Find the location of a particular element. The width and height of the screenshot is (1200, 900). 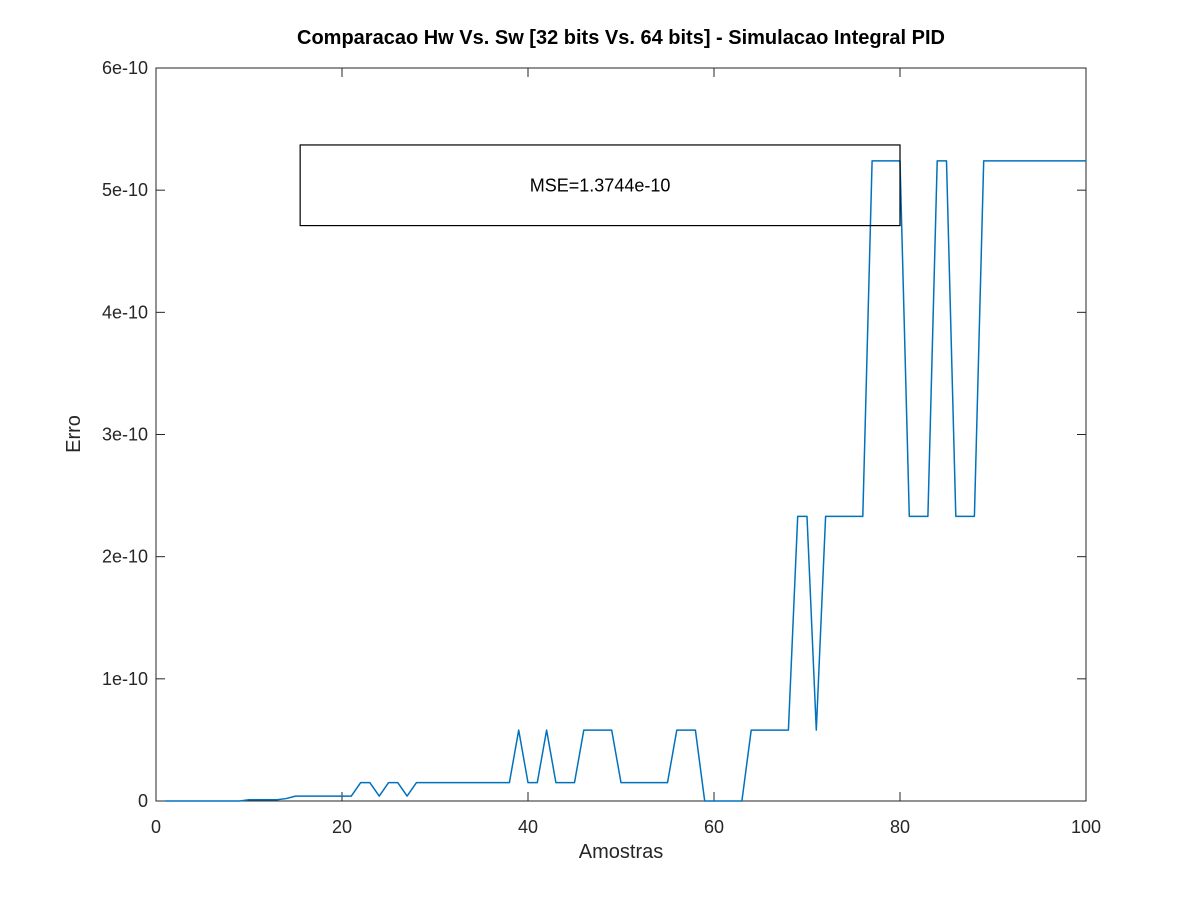

y-tick-label: 0 is located at coordinates (143, 801).